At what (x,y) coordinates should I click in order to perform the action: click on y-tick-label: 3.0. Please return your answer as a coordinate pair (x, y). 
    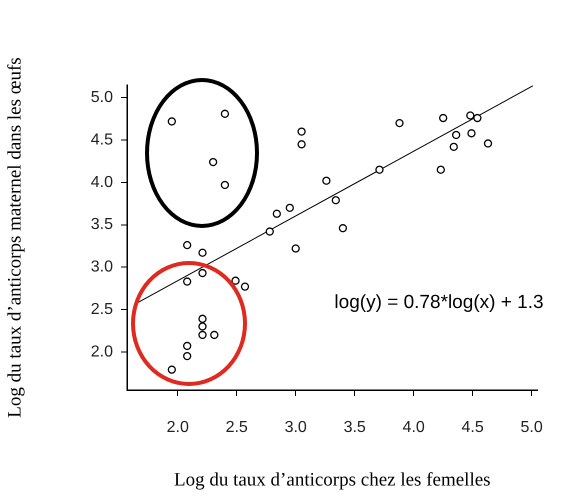
    Looking at the image, I should click on (102, 267).